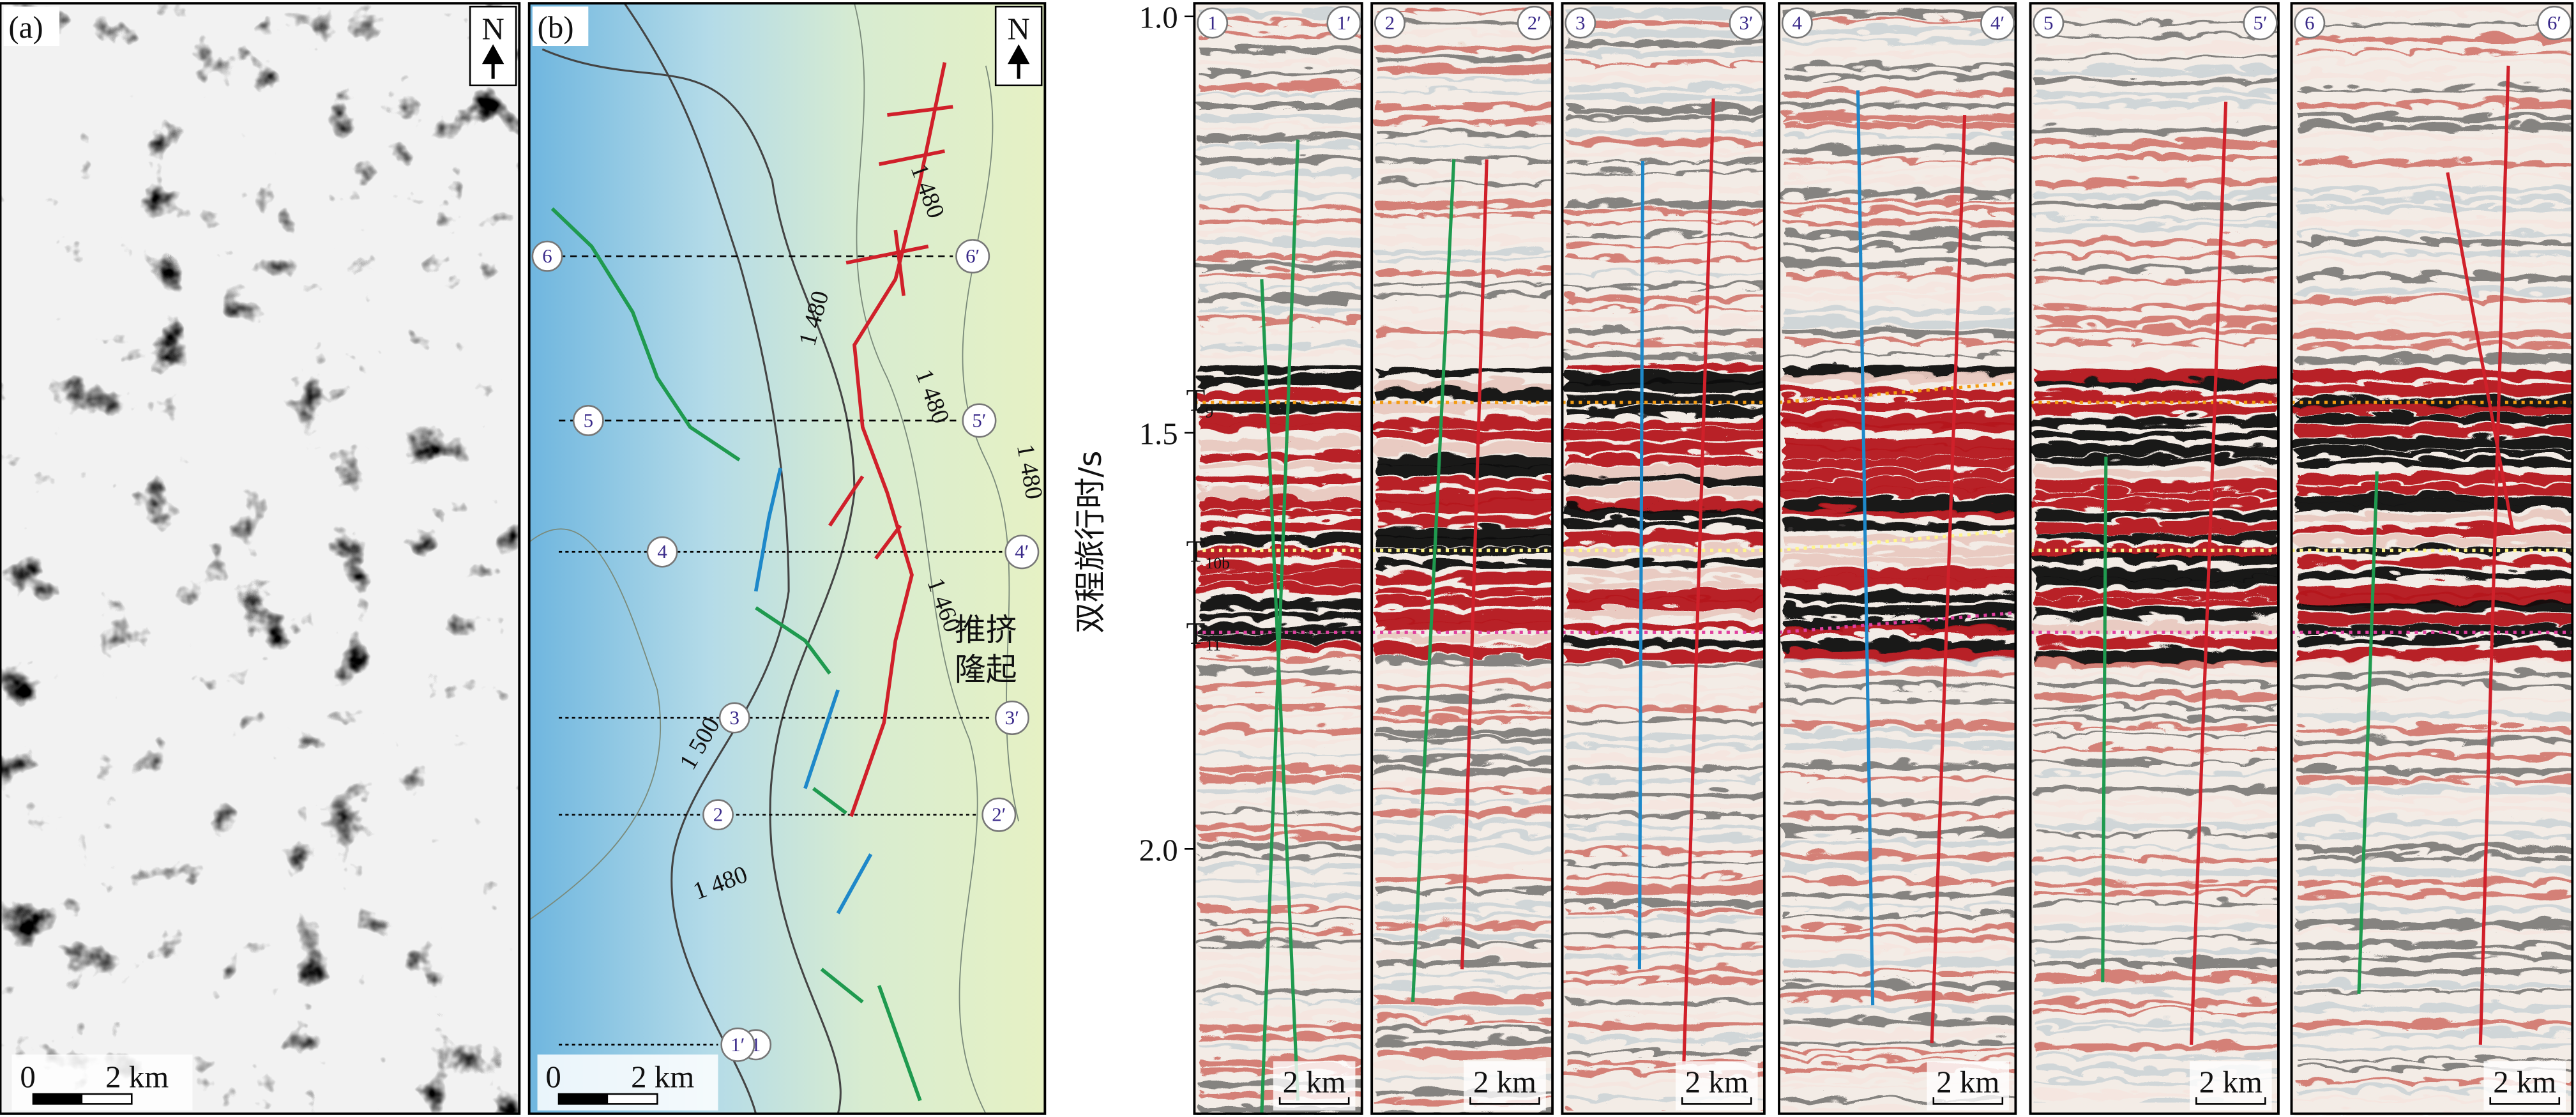 This screenshot has height=1117, width=2576. I want to click on scale-zero: 0, so click(553, 1077).